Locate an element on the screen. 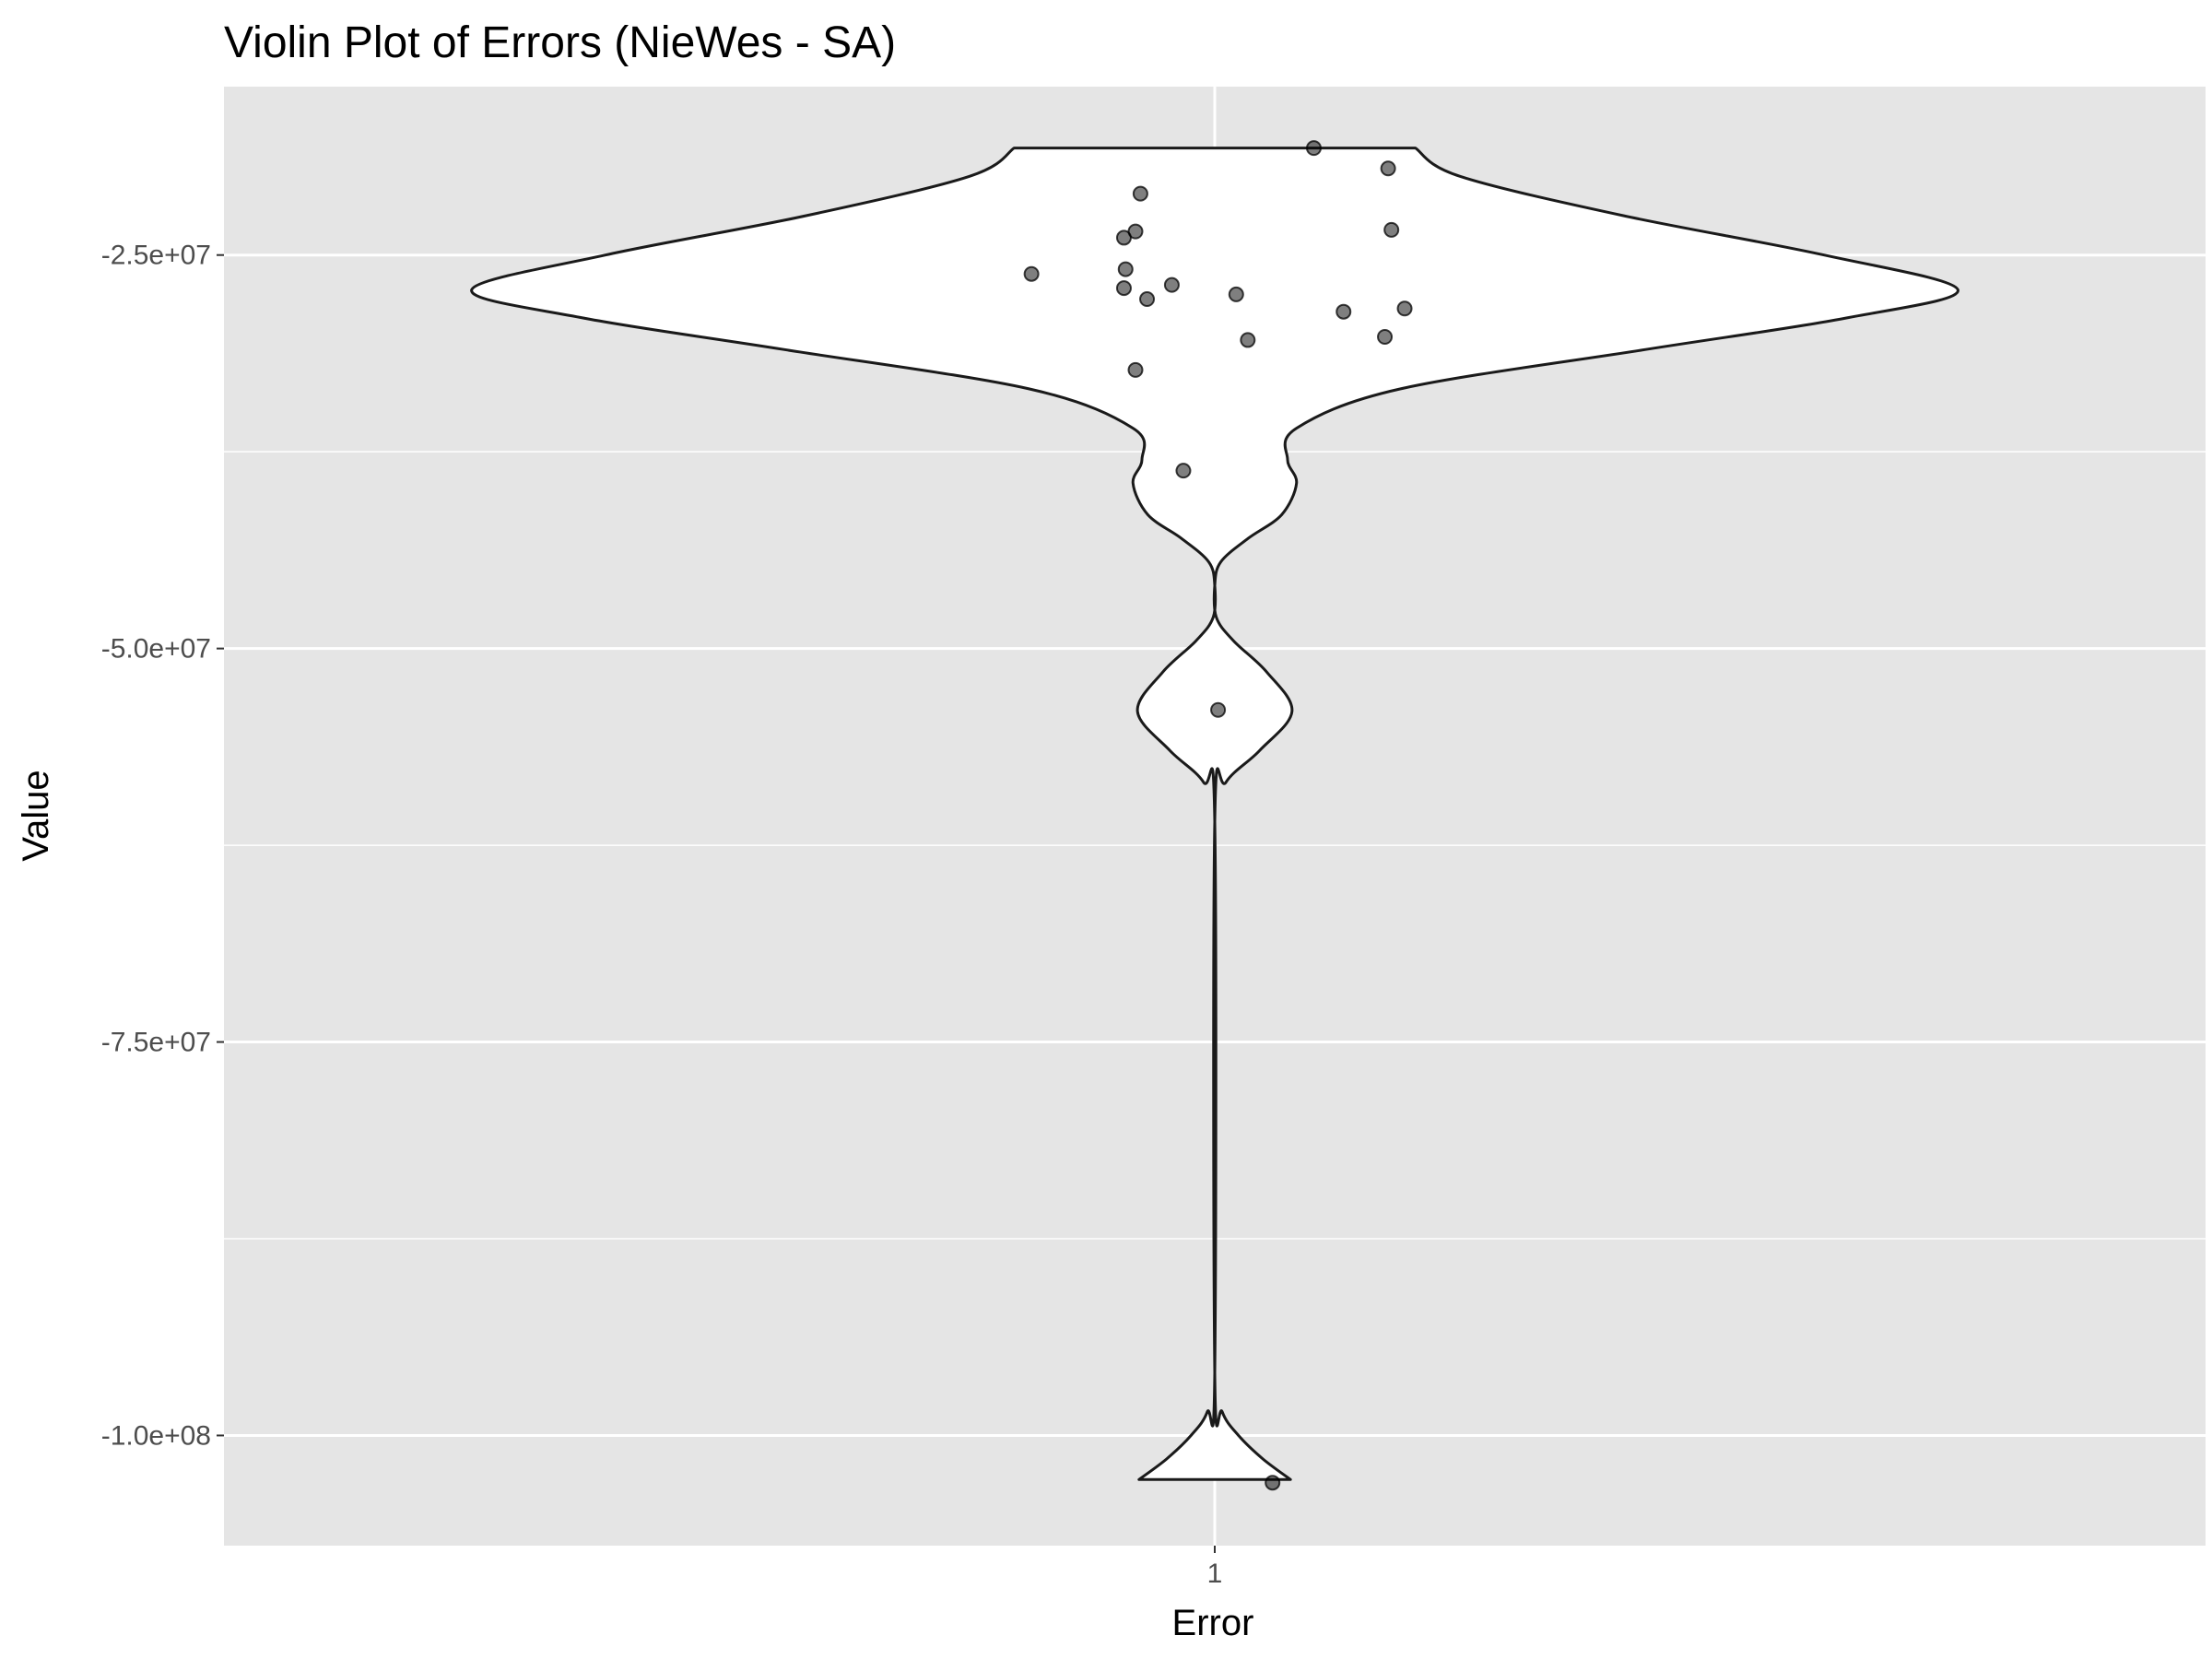  y-tick-label: -5.0e+07 is located at coordinates (156, 649).